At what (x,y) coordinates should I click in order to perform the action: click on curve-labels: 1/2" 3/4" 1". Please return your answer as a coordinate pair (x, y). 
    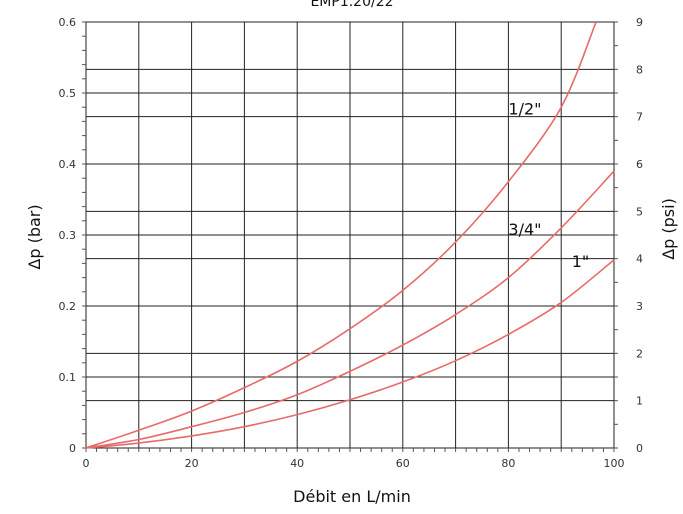
    Looking at the image, I should click on (548, 185).